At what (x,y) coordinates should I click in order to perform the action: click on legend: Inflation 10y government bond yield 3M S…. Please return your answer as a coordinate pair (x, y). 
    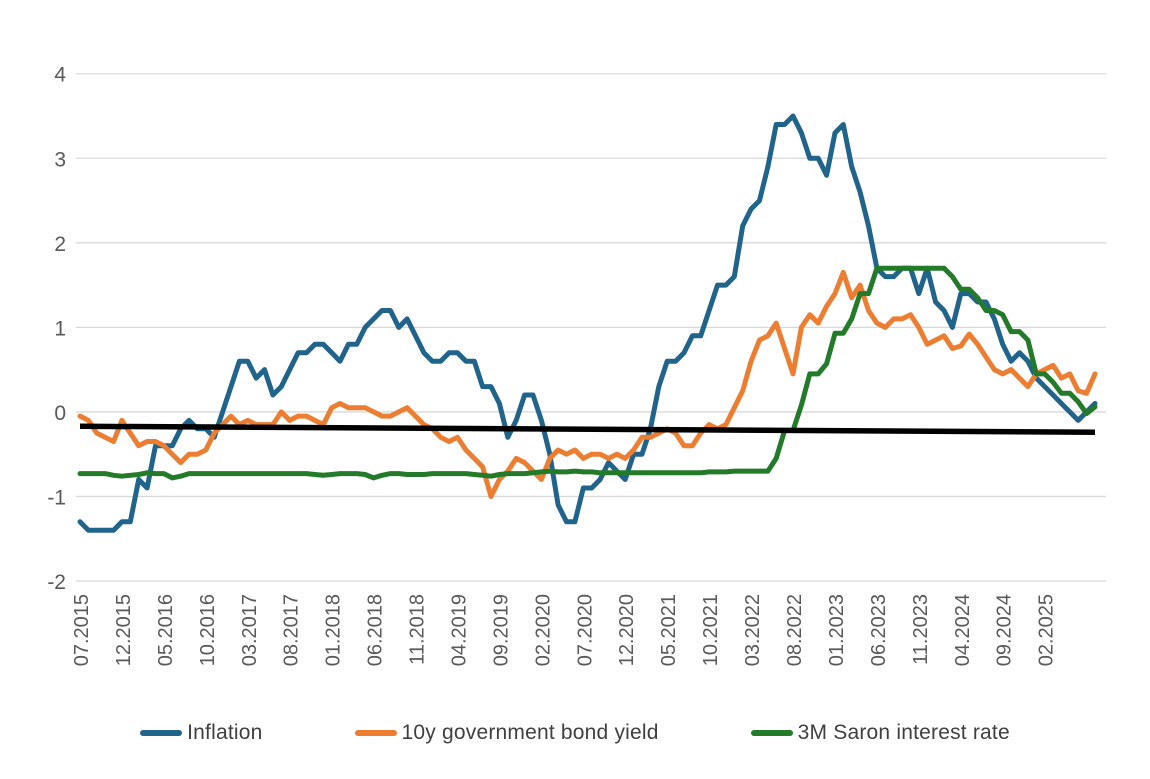
    Looking at the image, I should click on (575, 733).